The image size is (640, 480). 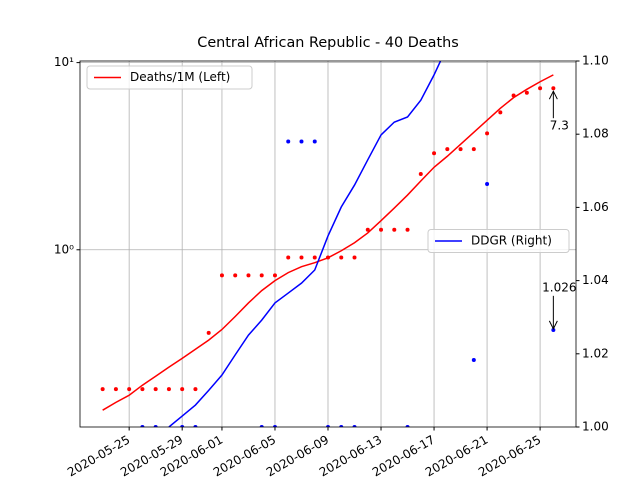 I want to click on legend-label: DDGR (Right), so click(x=511, y=241).